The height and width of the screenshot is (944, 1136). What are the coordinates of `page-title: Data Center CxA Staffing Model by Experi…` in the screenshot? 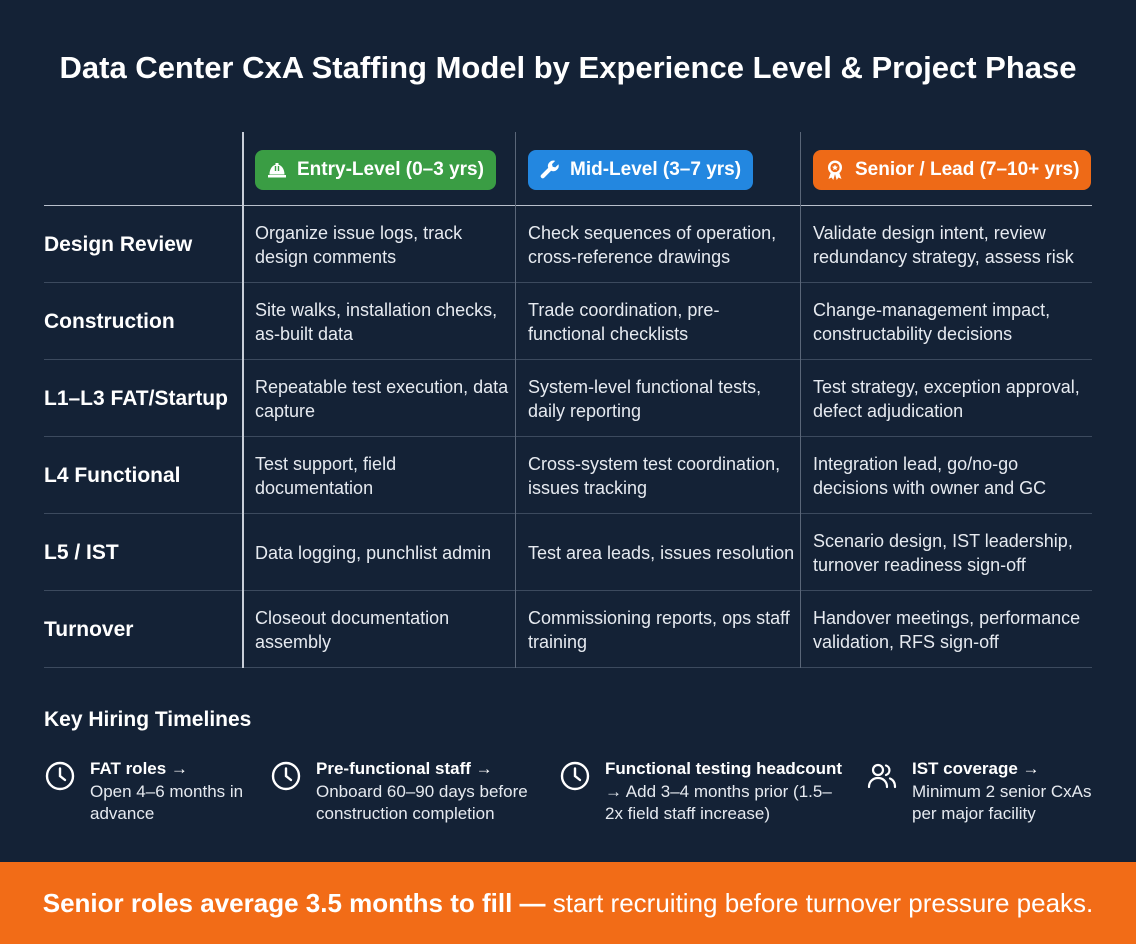 It's located at (568, 67).